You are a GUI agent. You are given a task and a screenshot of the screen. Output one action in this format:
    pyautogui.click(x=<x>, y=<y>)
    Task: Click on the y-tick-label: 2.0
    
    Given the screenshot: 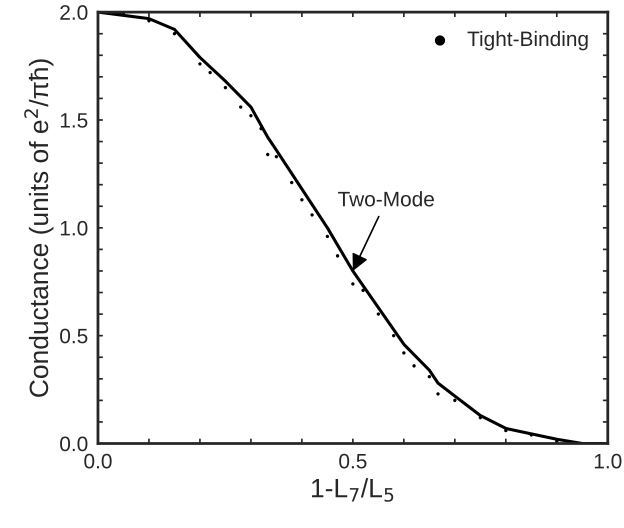 What is the action you would take?
    pyautogui.click(x=74, y=12)
    